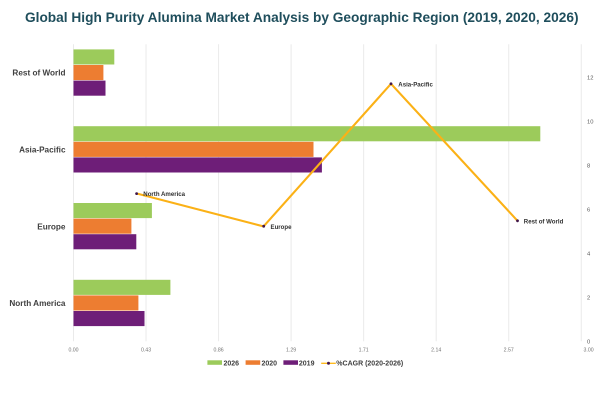 Image resolution: width=600 pixels, height=400 pixels. I want to click on svg-text: 2019, so click(307, 363).